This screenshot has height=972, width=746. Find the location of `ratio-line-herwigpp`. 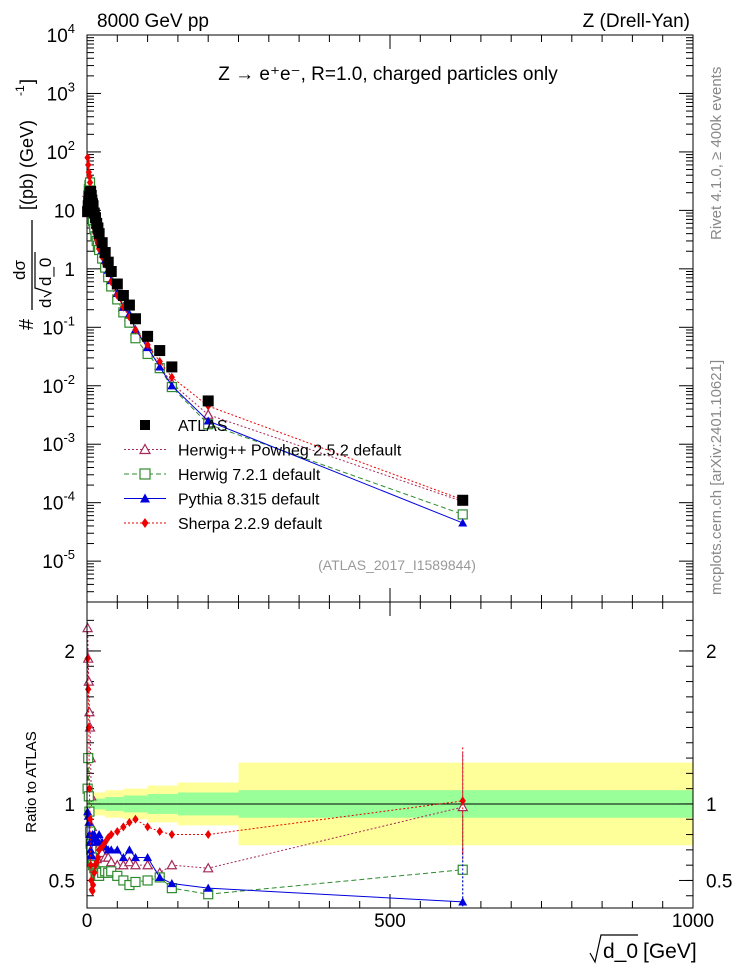

ratio-line-herwigpp is located at coordinates (275, 751).